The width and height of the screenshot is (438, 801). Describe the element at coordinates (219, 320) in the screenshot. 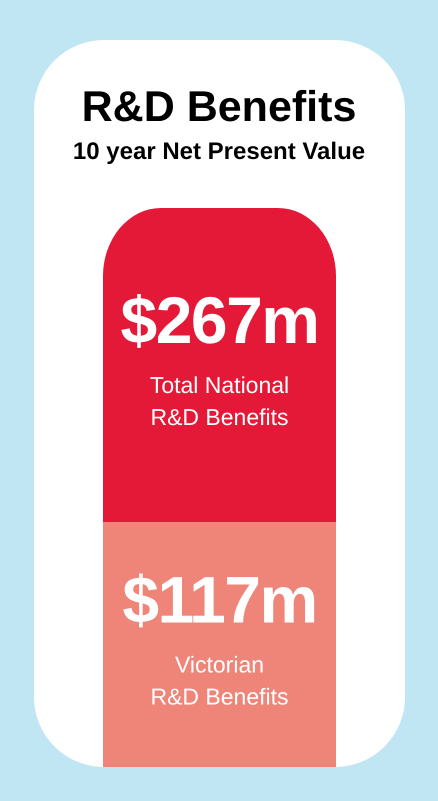

I see `total-label: $267m` at that location.